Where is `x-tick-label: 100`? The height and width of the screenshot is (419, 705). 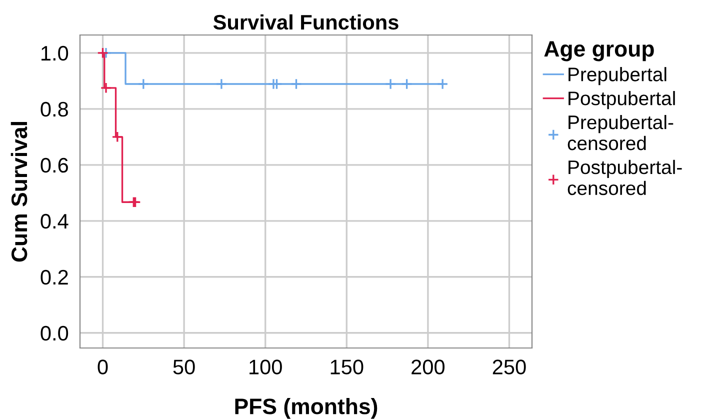 x-tick-label: 100 is located at coordinates (266, 367).